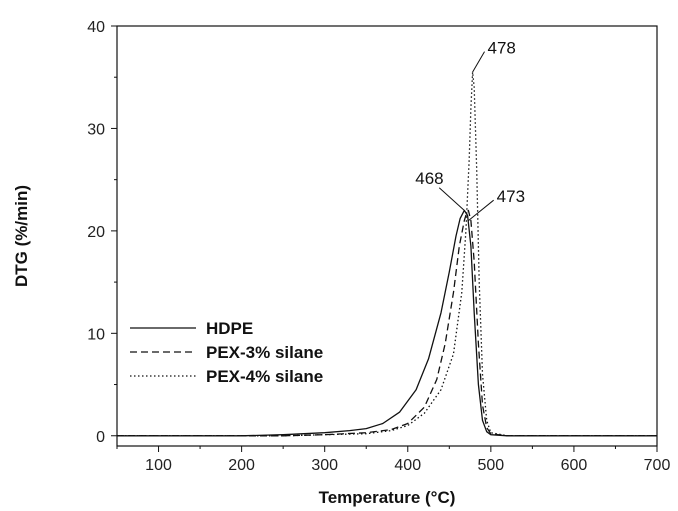 The height and width of the screenshot is (511, 678). Describe the element at coordinates (158, 465) in the screenshot. I see `x-tick-label: 100` at that location.